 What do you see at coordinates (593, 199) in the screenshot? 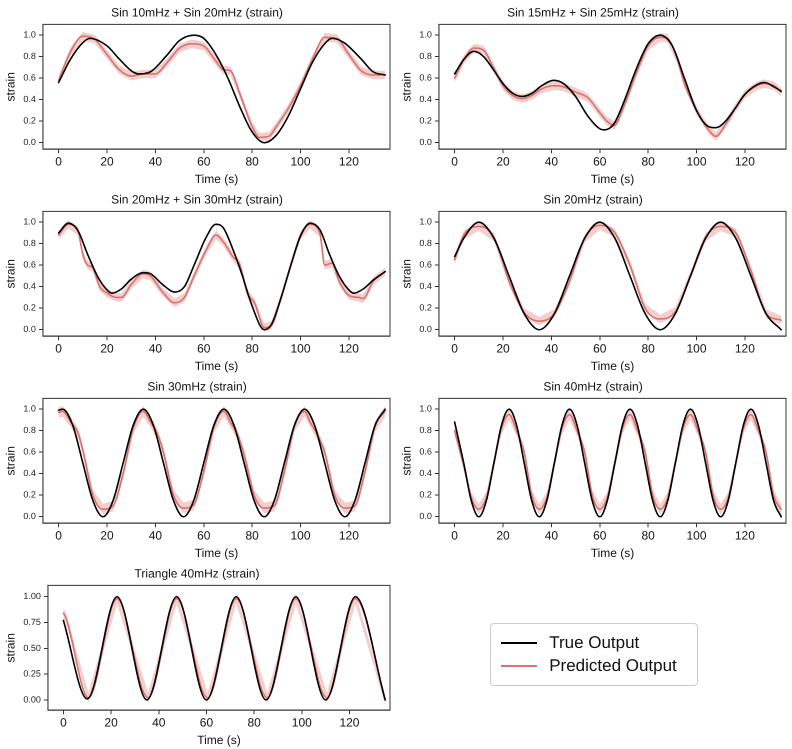
I see `chart-title: Sin 20mHz (strain)` at bounding box center [593, 199].